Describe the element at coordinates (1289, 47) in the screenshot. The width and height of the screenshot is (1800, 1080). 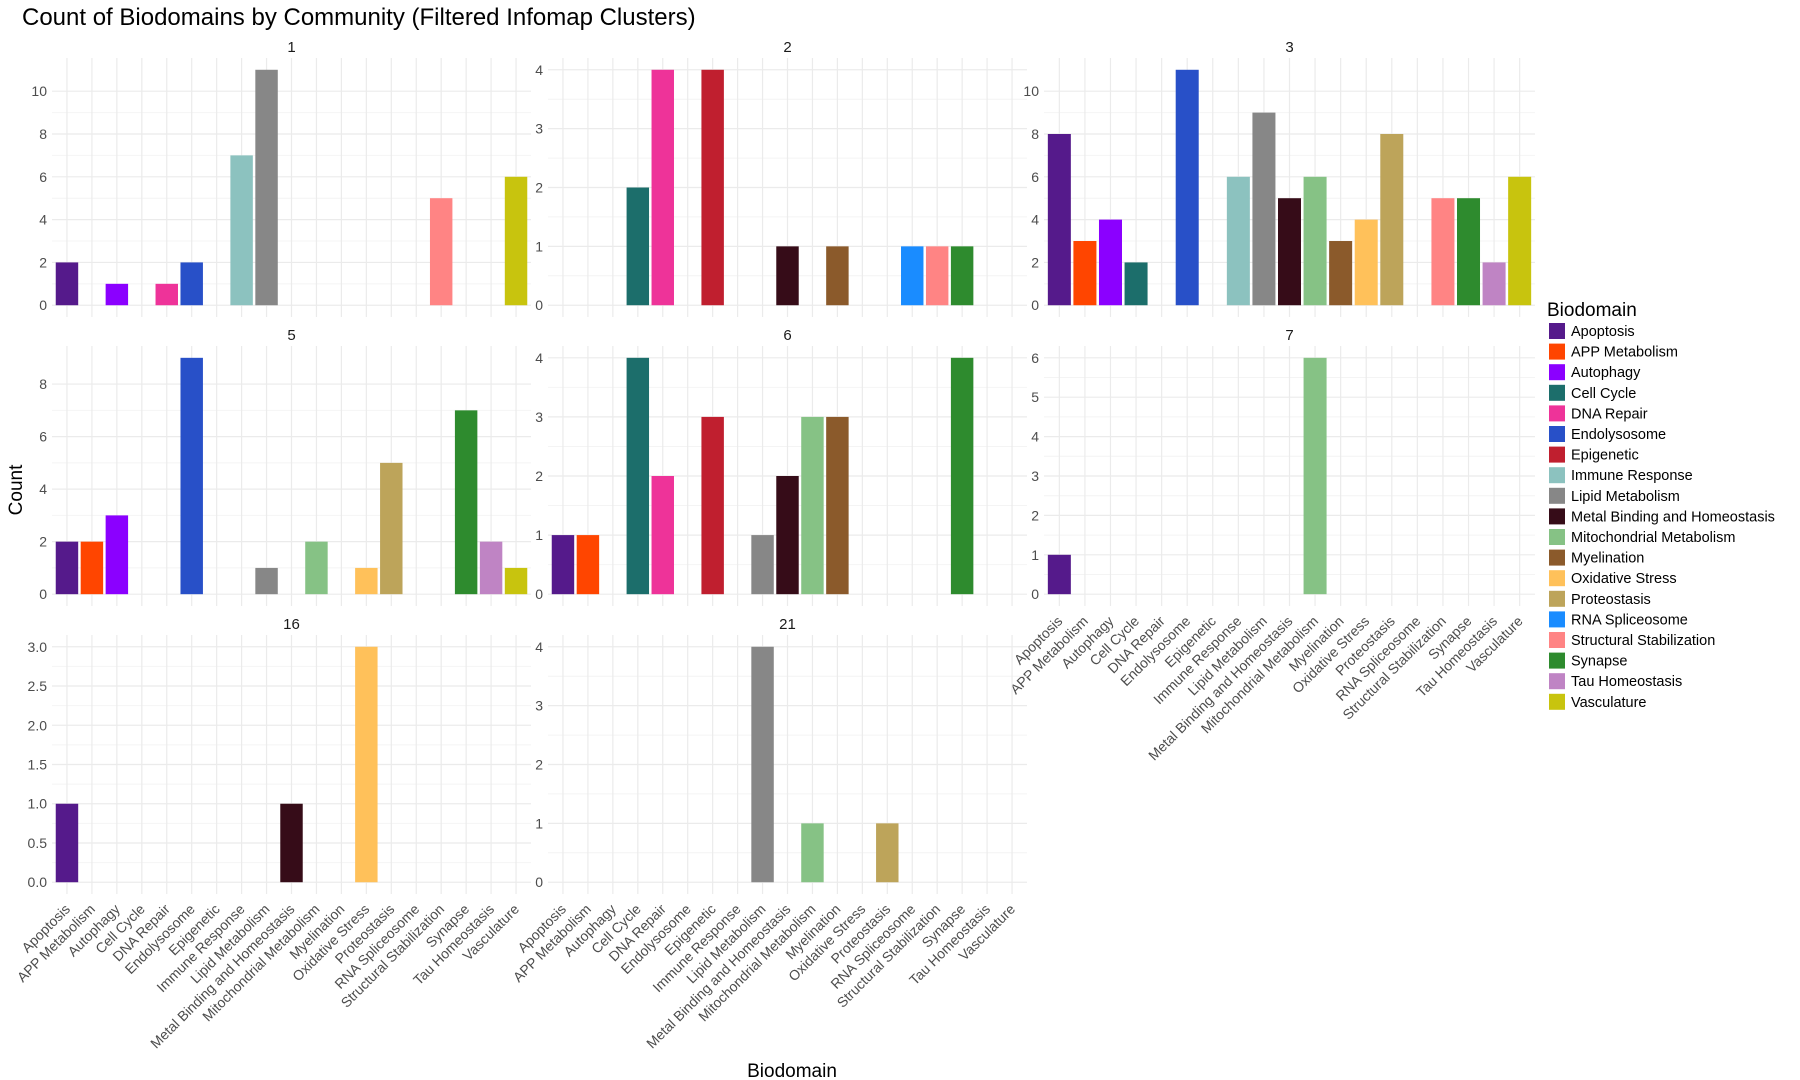
I see `facet-strip-label: 3` at that location.